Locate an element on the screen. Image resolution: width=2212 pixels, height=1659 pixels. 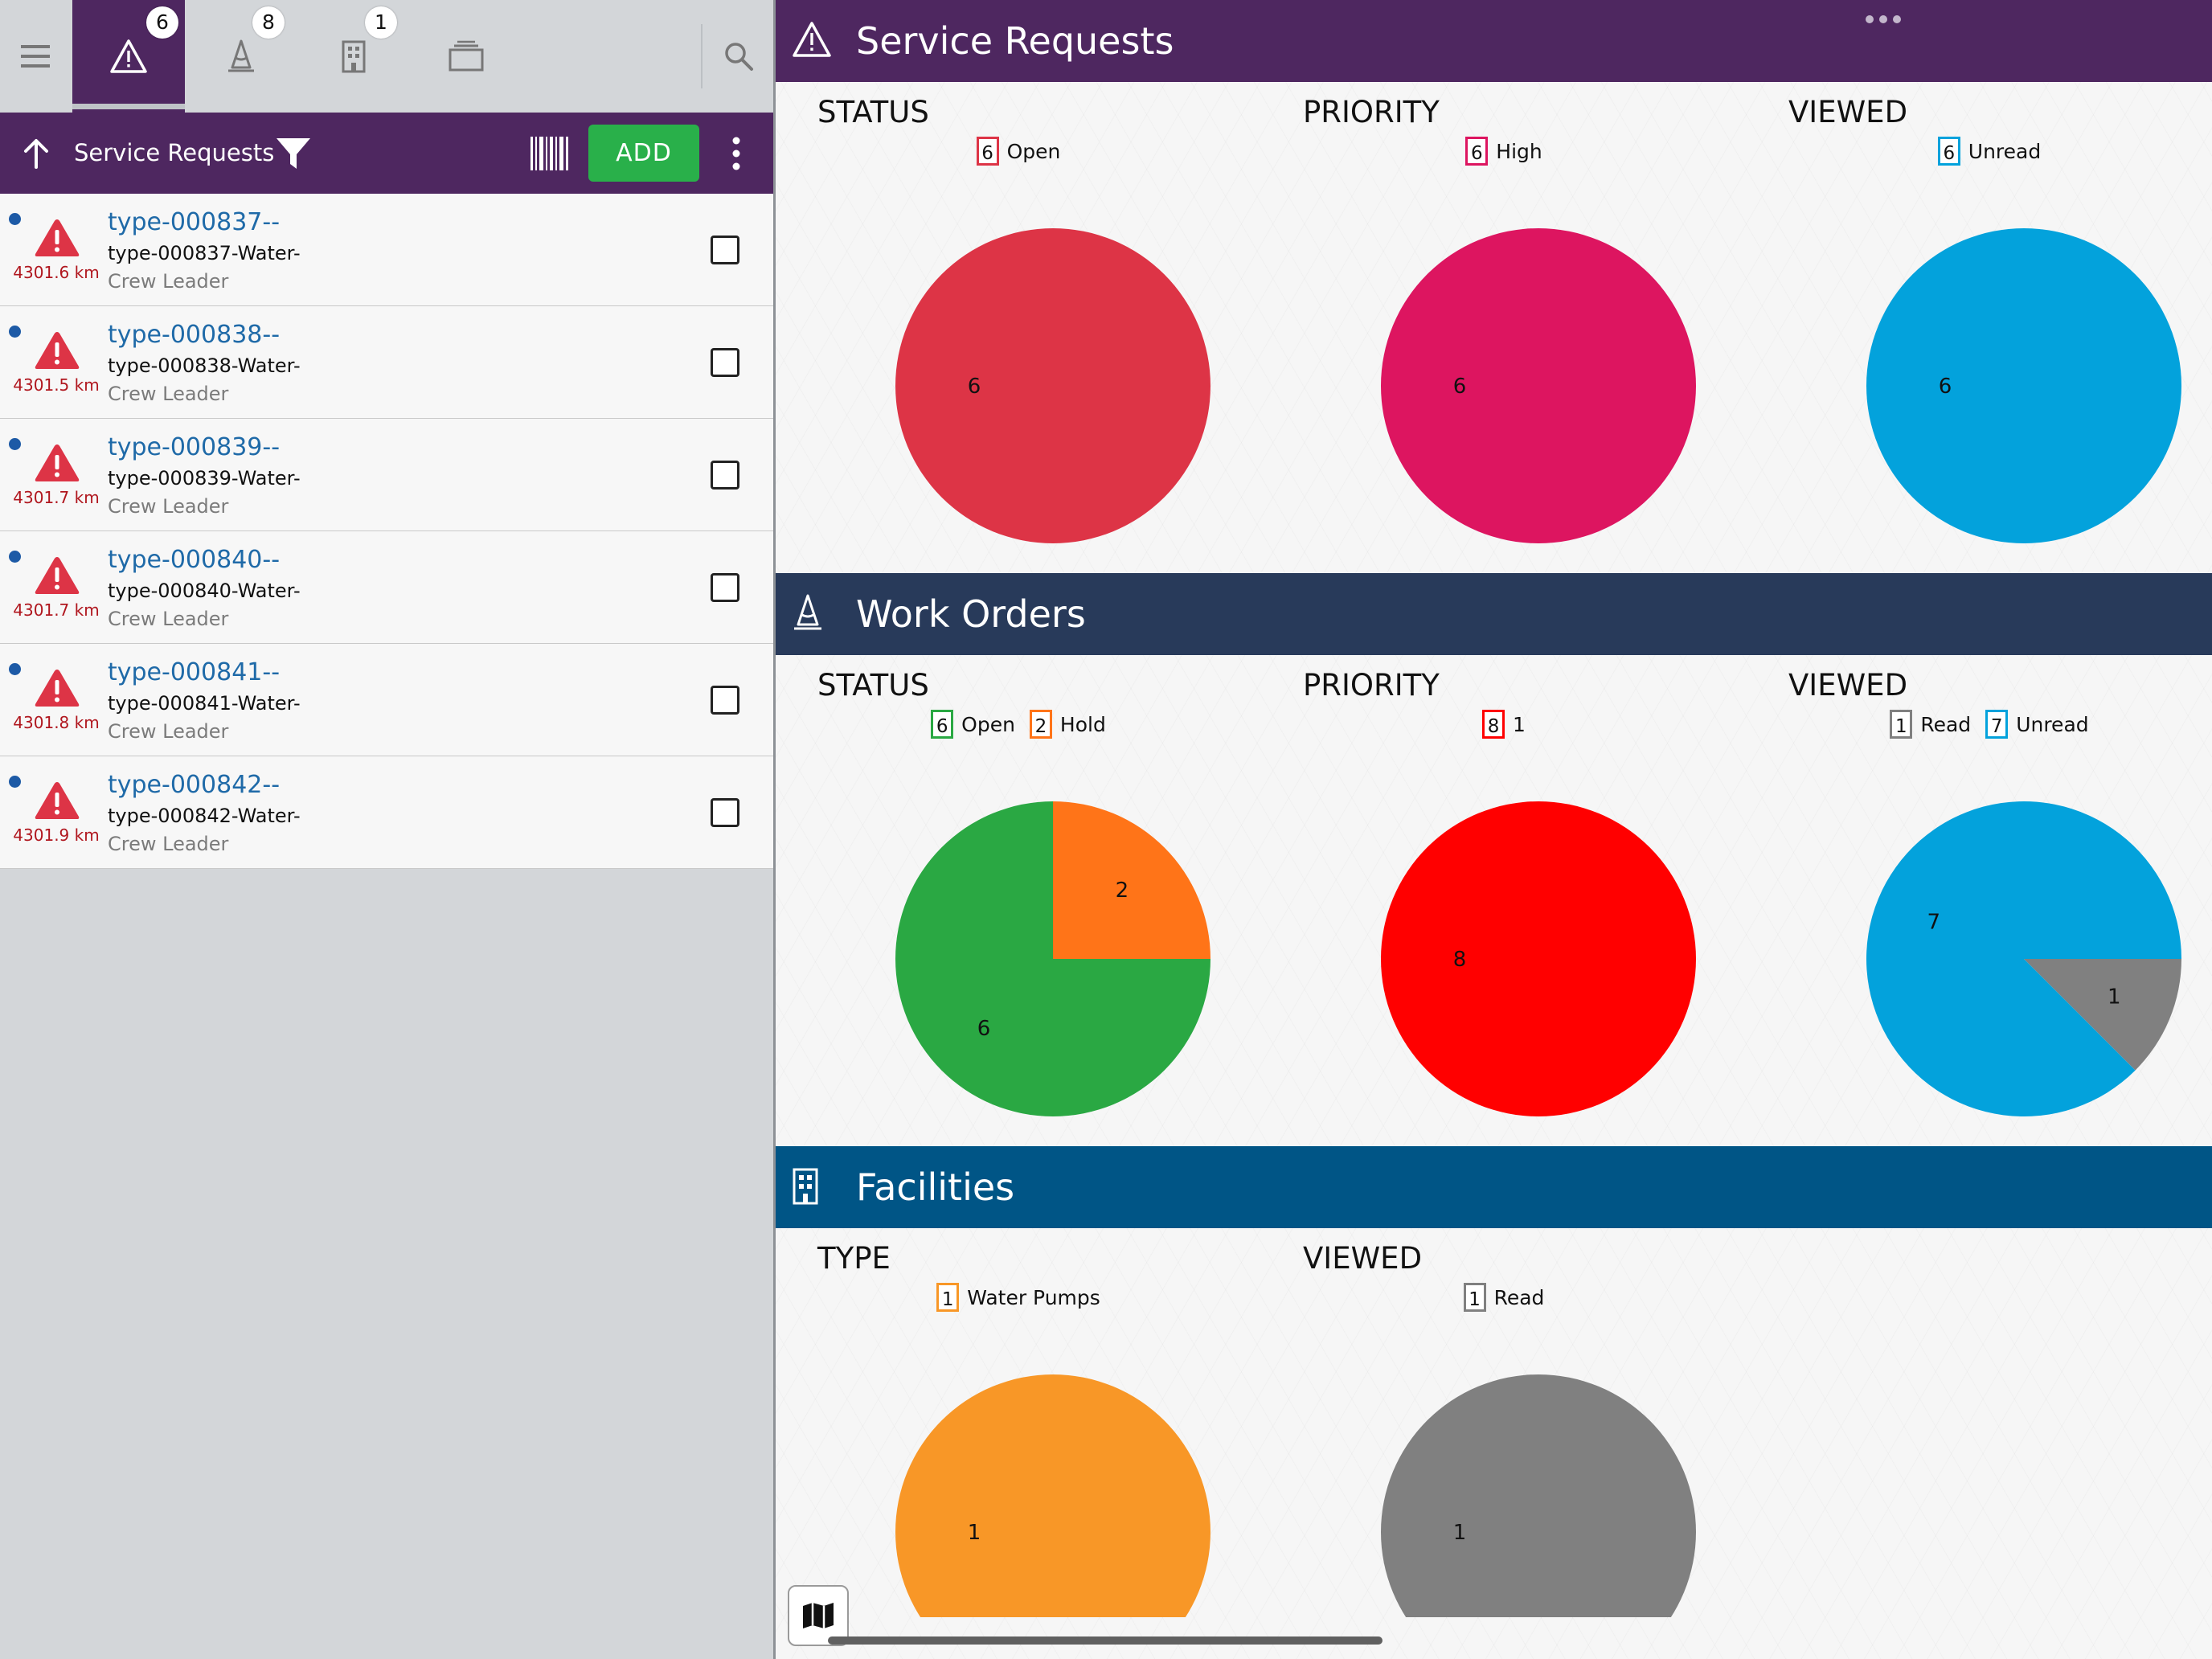
legend-count: 8 is located at coordinates (1493, 724).